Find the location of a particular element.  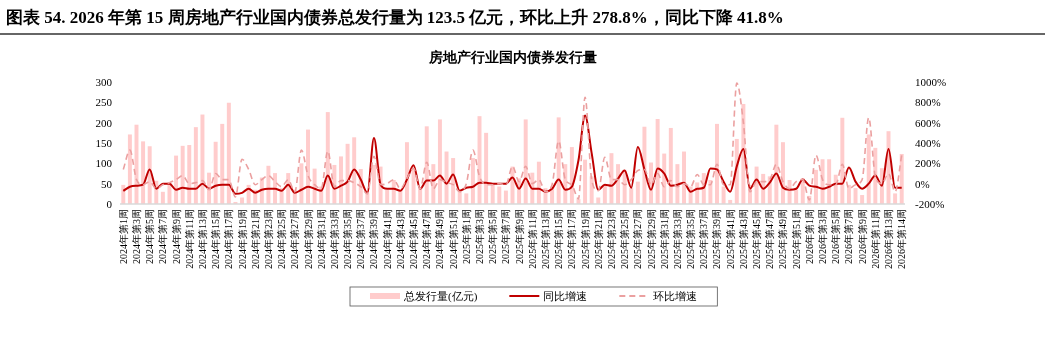

y-tick-label: 100 is located at coordinates (104, 163).